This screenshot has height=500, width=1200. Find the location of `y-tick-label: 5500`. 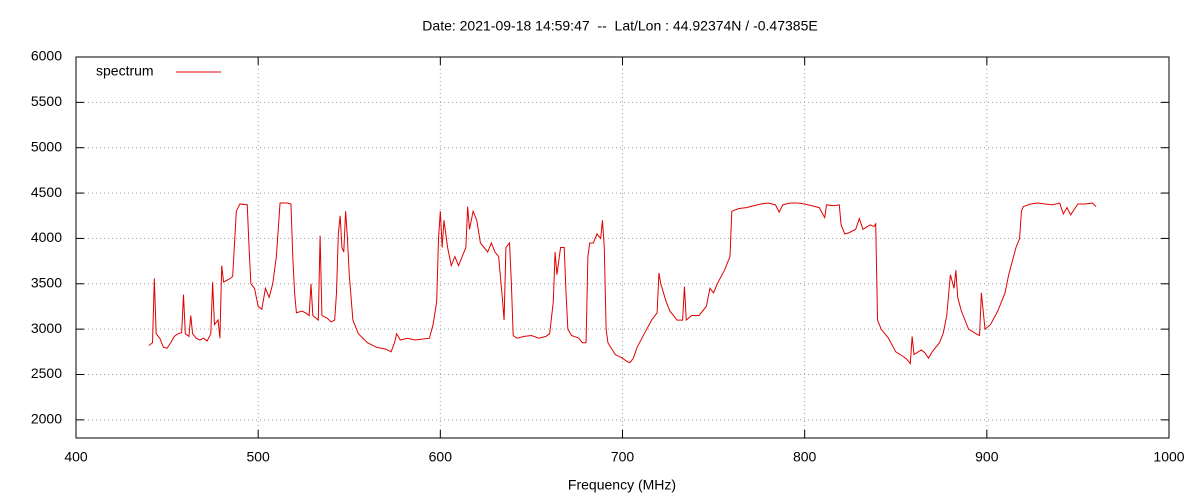

y-tick-label: 5500 is located at coordinates (46, 101).